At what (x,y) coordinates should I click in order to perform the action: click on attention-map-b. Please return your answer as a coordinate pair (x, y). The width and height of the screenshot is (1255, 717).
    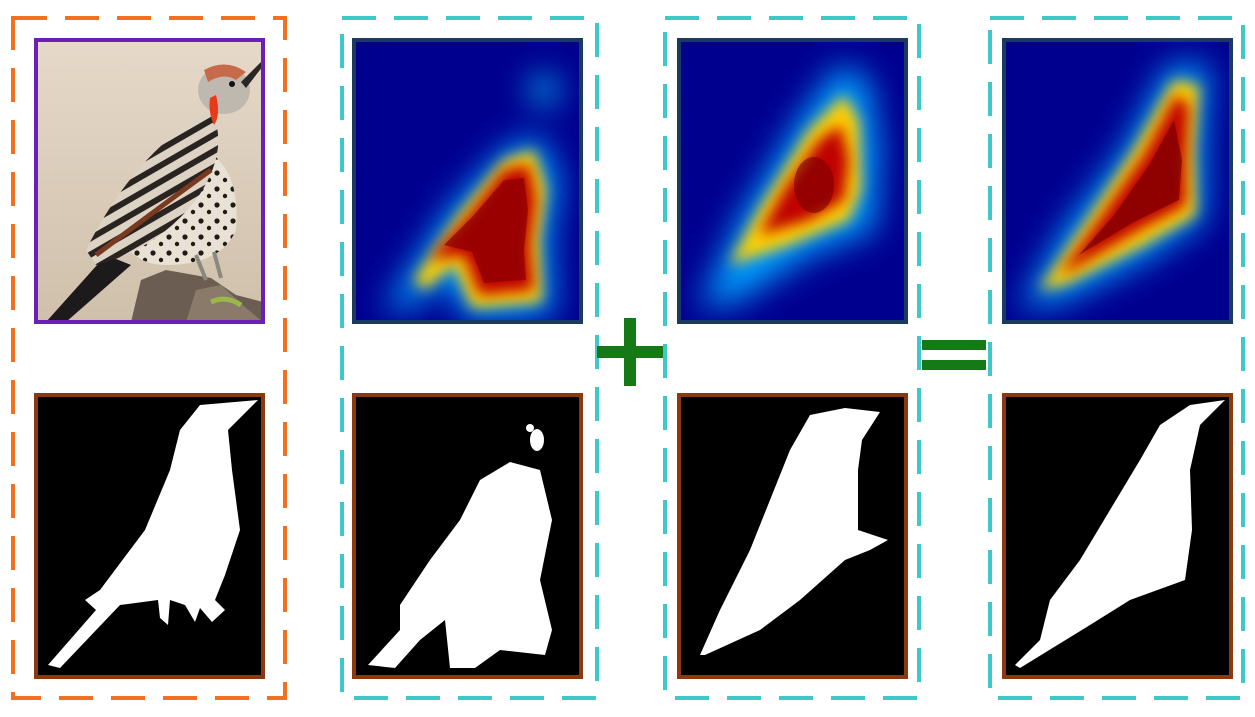
    Looking at the image, I should click on (792, 181).